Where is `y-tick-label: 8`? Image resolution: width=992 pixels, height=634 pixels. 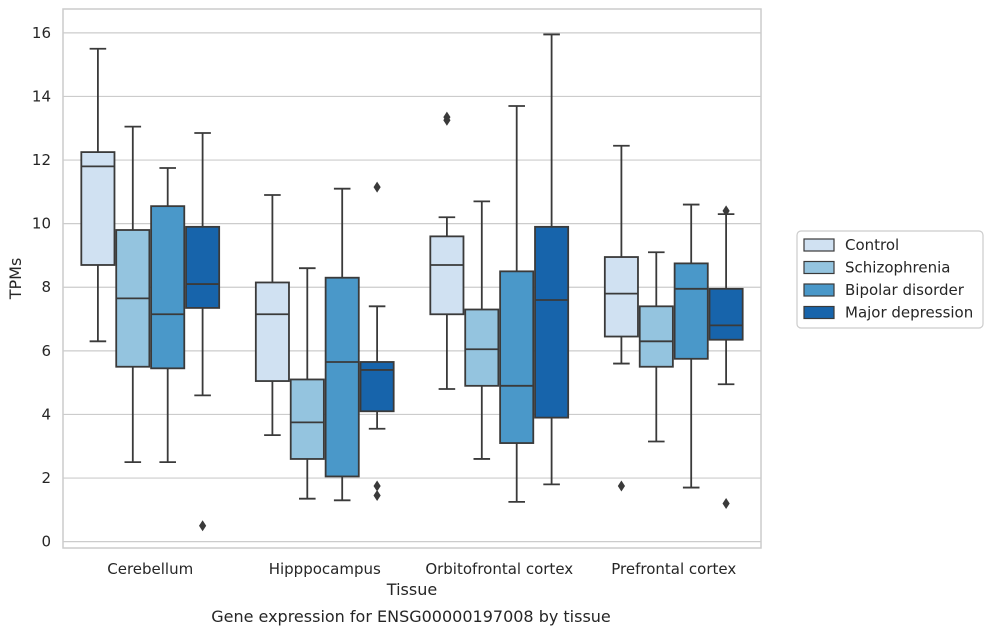 y-tick-label: 8 is located at coordinates (46, 287).